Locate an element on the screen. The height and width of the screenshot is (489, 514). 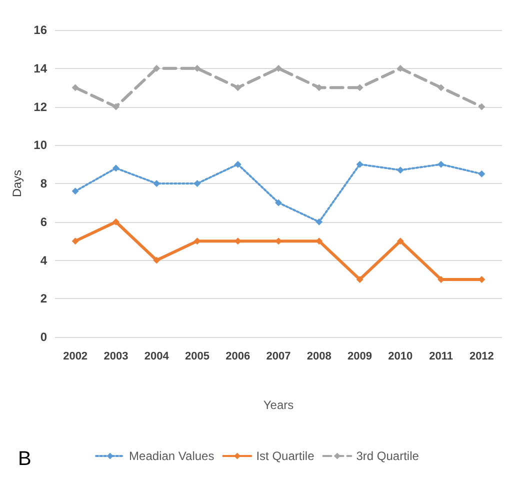
y-tick-label: 12 is located at coordinates (41, 107).